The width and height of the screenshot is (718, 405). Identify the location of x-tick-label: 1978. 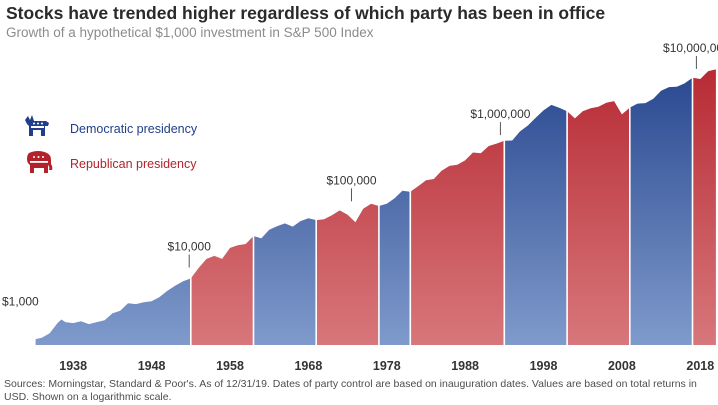
(387, 364).